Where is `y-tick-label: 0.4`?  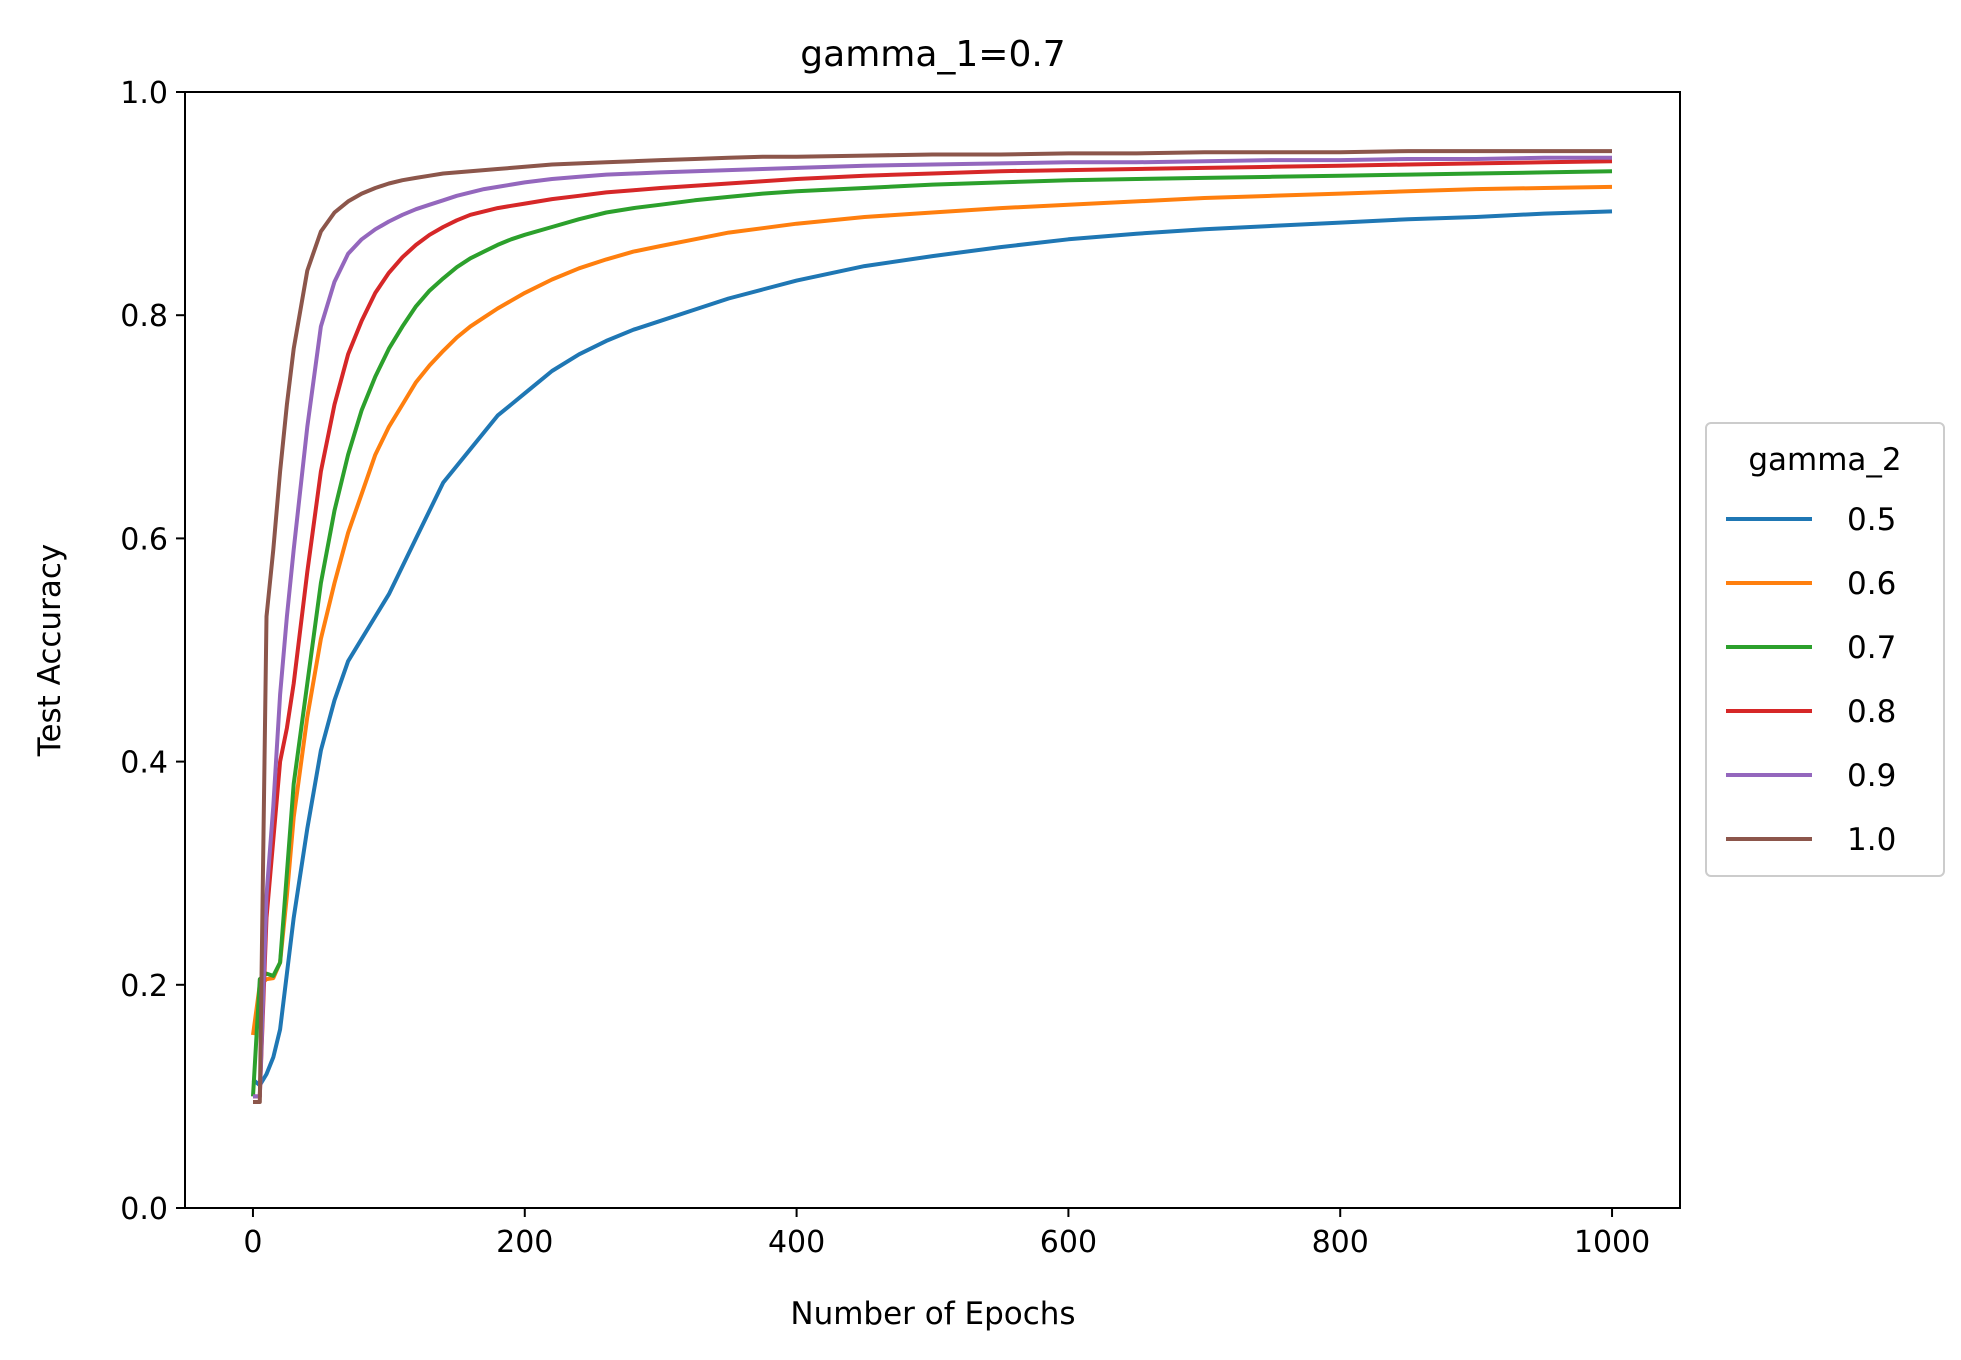 y-tick-label: 0.4 is located at coordinates (144, 763).